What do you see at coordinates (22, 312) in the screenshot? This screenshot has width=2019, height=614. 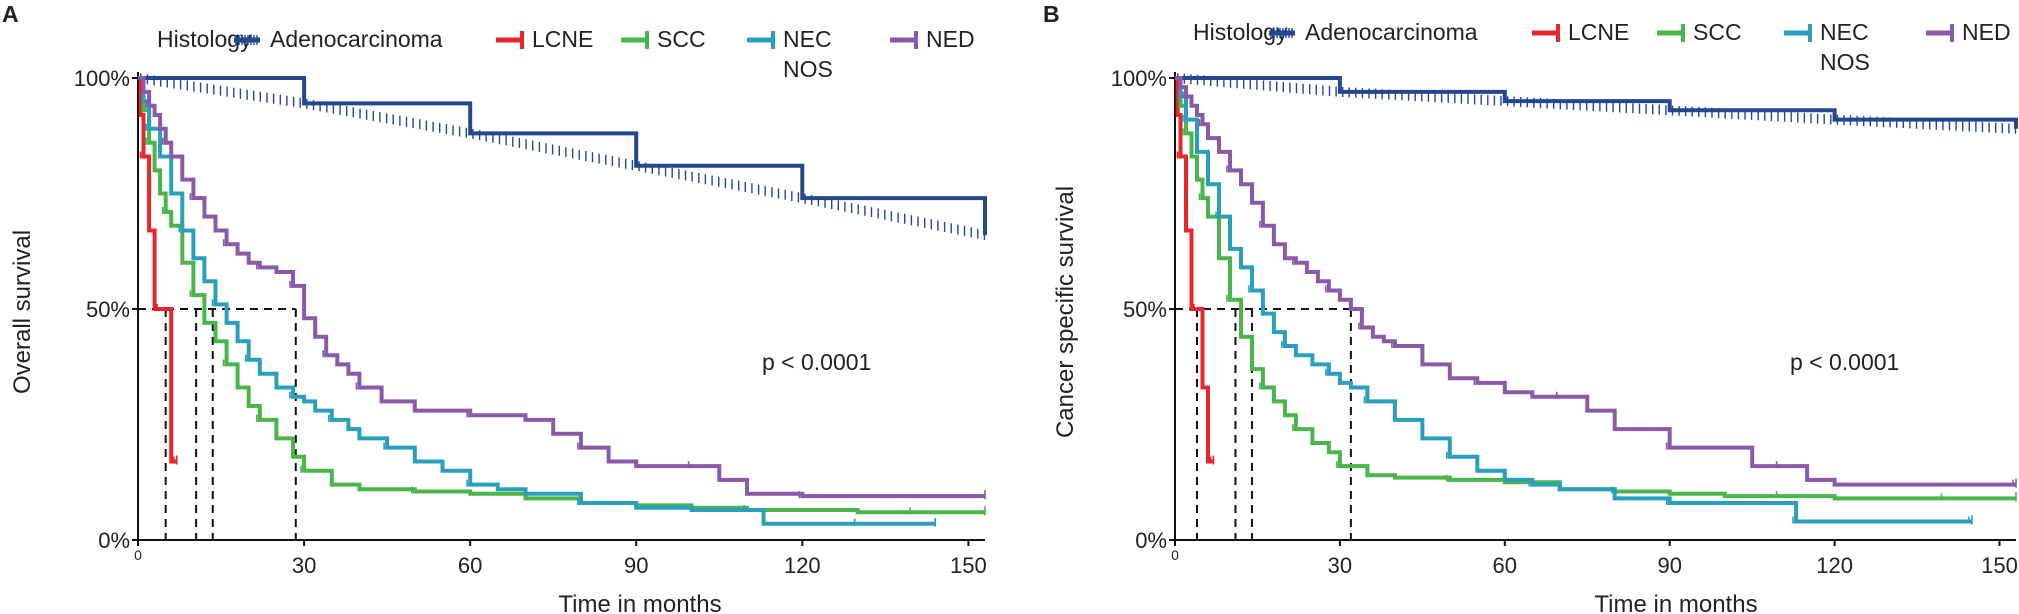 I see `y-axis-title: Overall survival` at bounding box center [22, 312].